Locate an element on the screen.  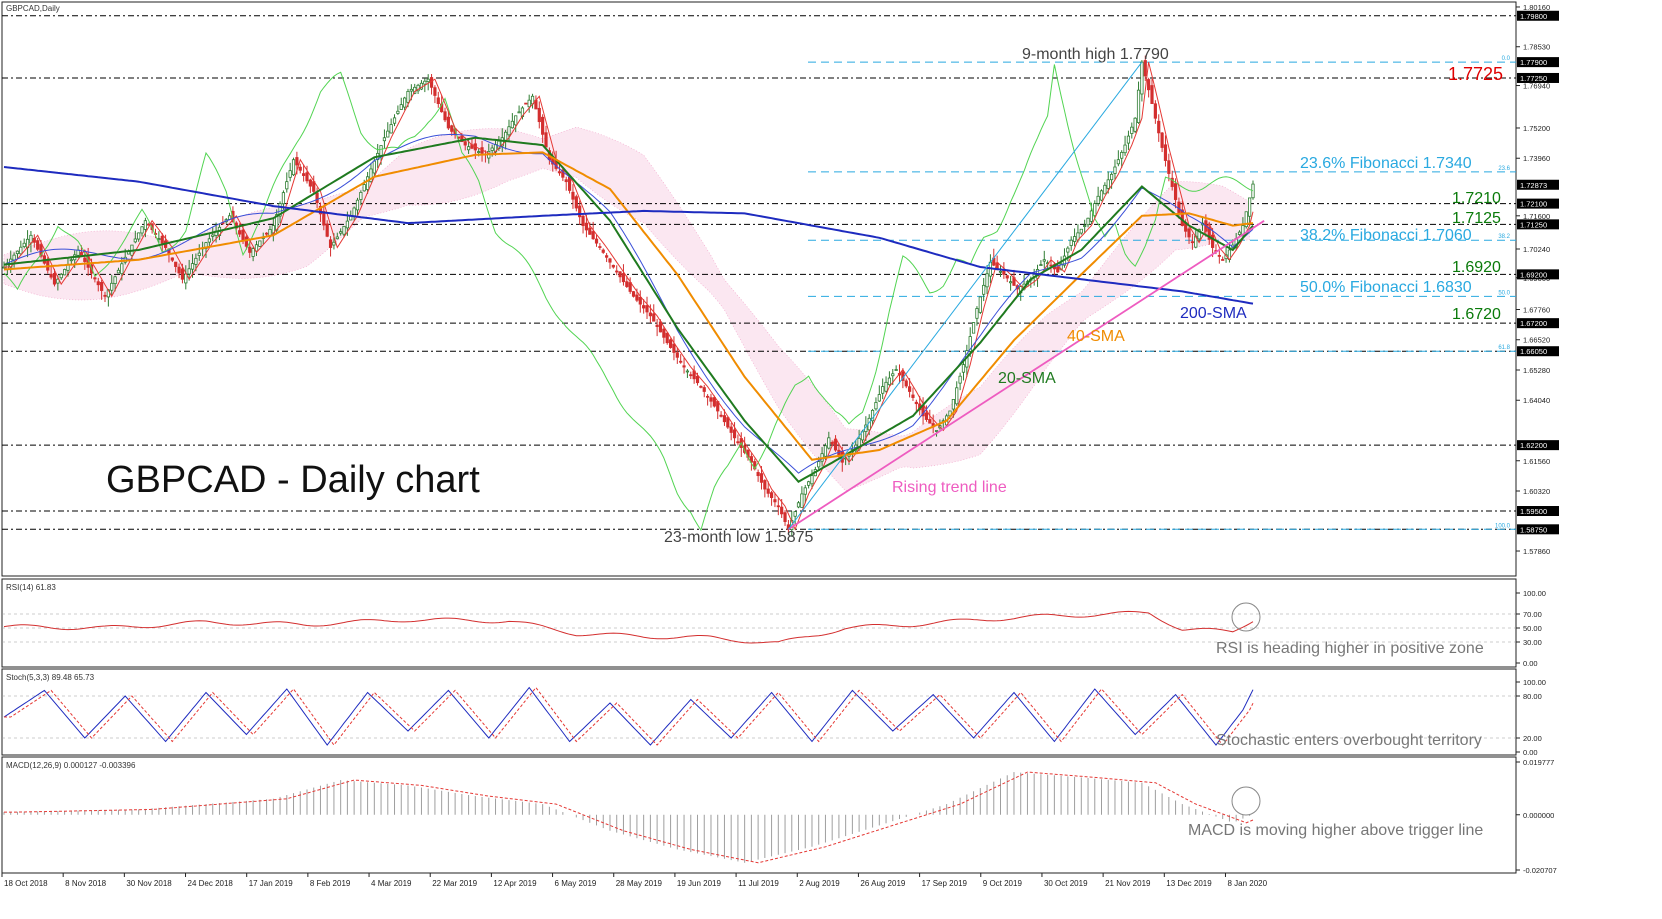
indicator-axis-tick-label: 100.00 is located at coordinates (1534, 682).